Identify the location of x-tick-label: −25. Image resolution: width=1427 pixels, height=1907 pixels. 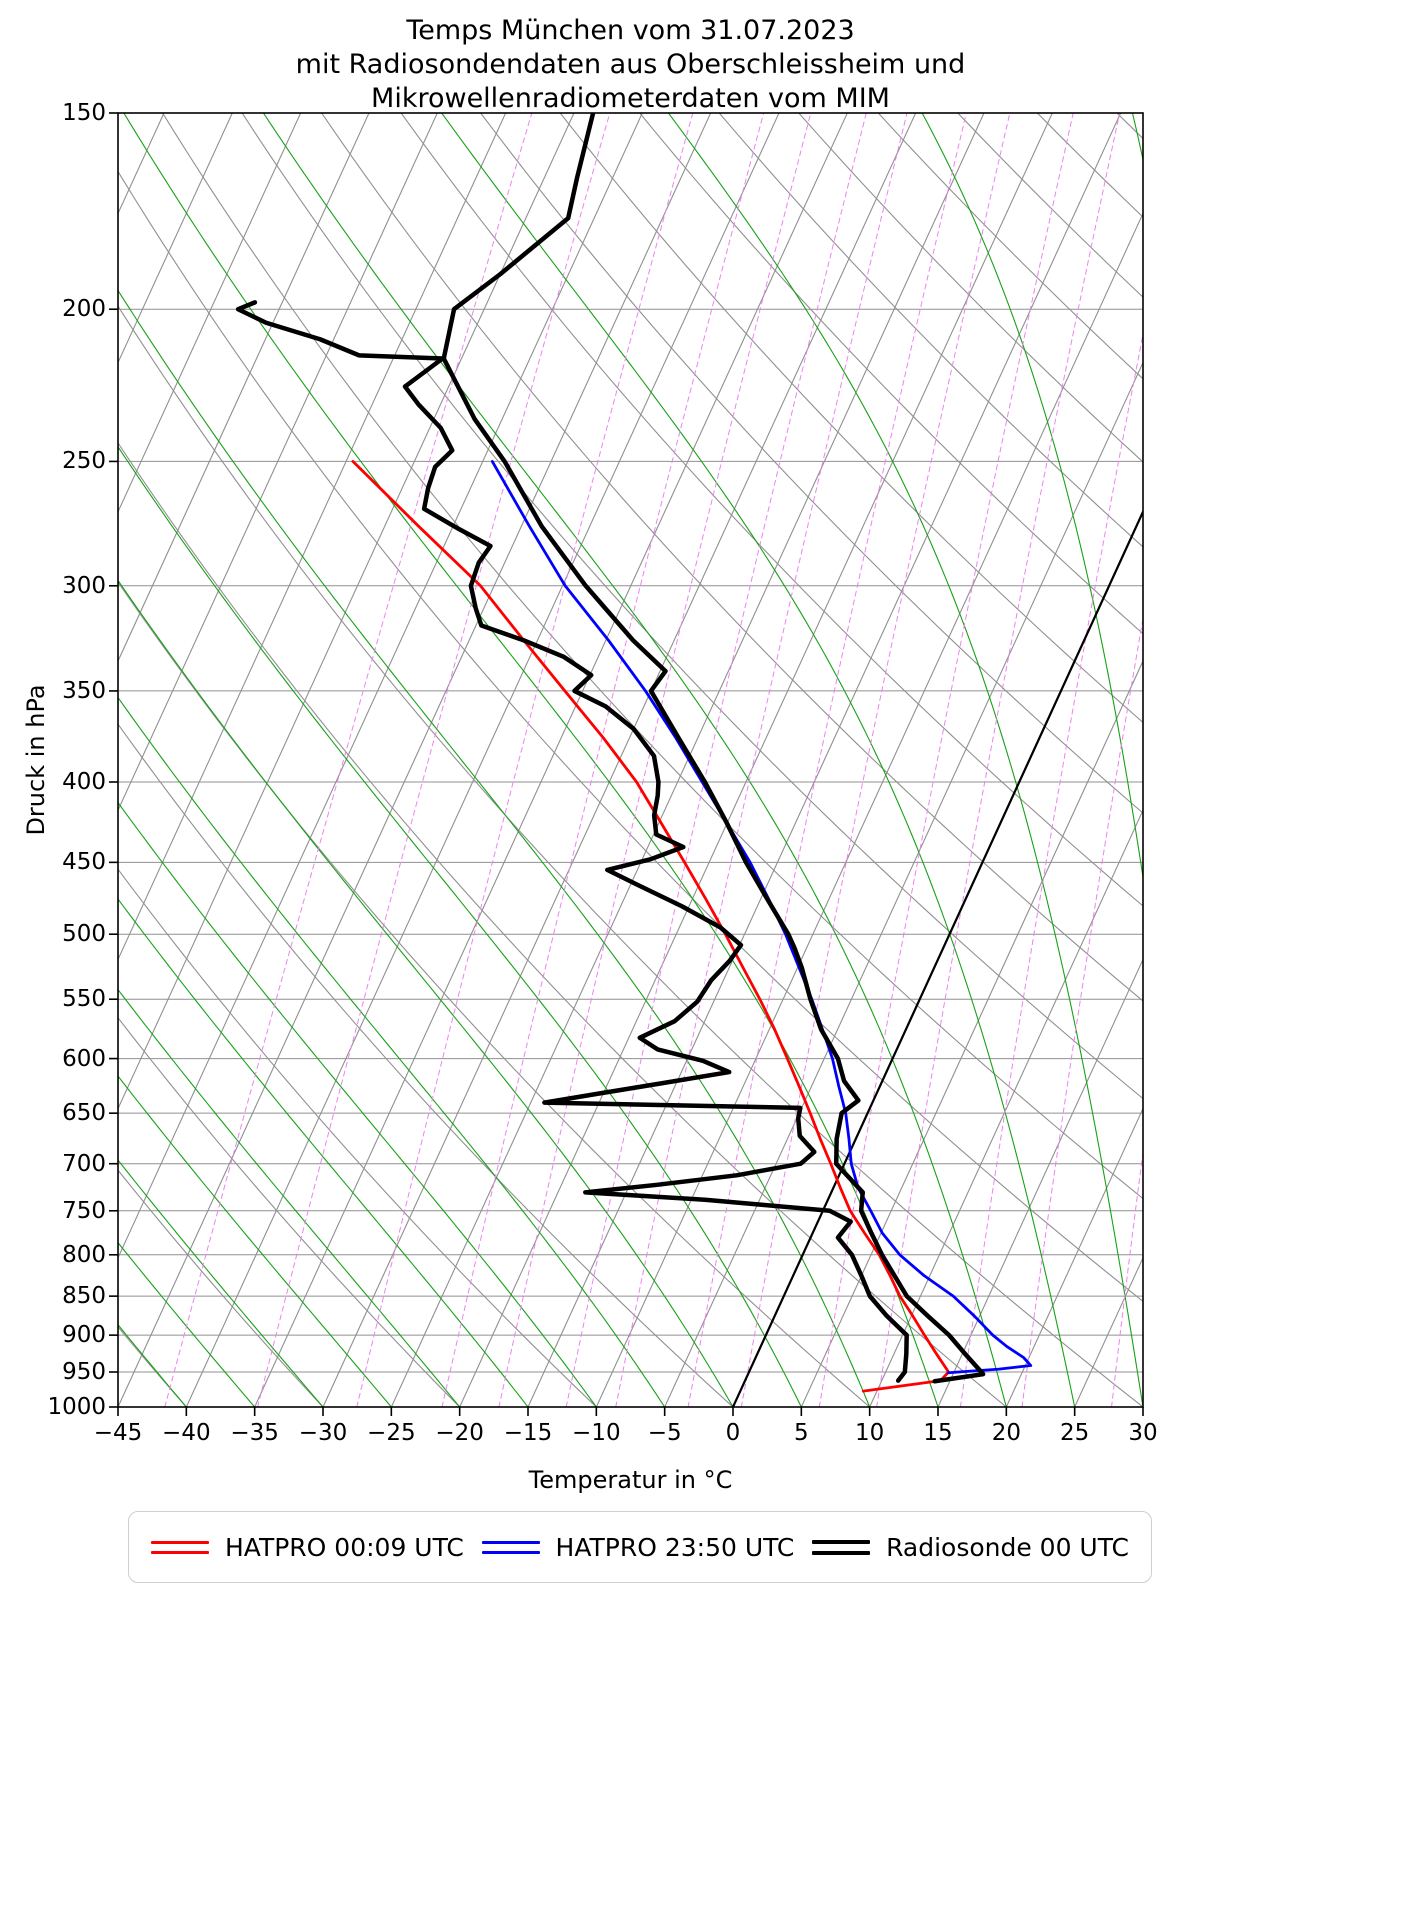
(391, 1433).